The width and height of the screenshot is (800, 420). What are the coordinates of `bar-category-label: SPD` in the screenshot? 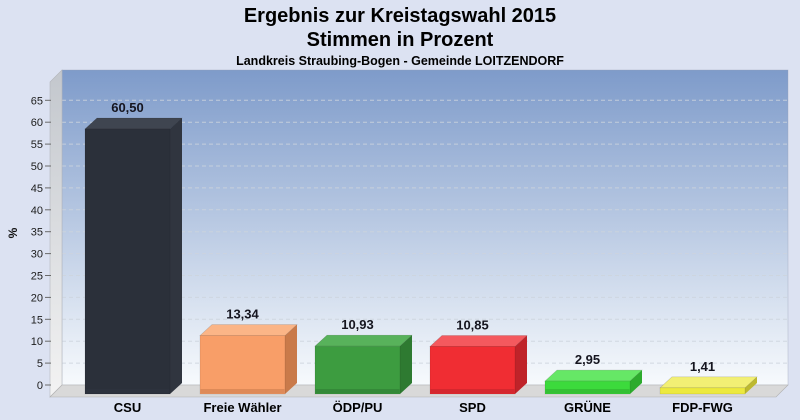 It's located at (472, 407).